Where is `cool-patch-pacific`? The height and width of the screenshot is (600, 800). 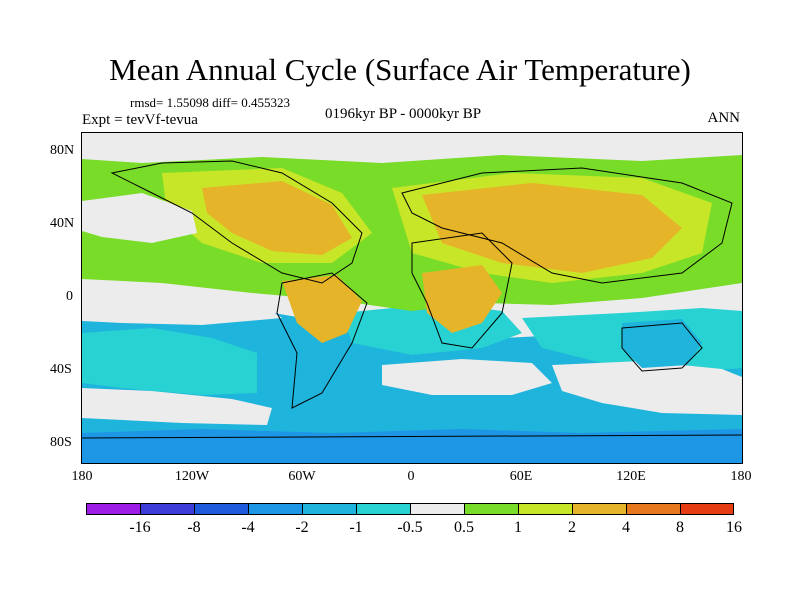 cool-patch-pacific is located at coordinates (169, 361).